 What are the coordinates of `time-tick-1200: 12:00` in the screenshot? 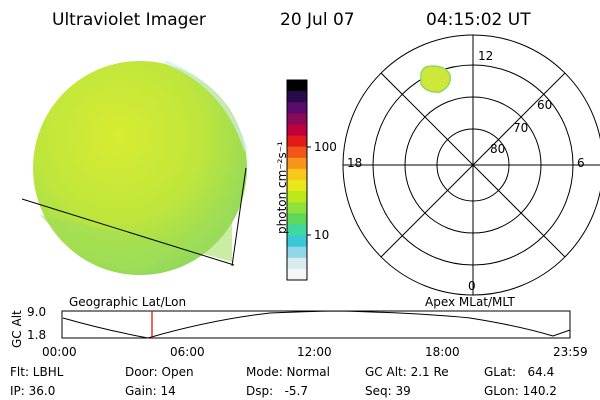 It's located at (314, 352).